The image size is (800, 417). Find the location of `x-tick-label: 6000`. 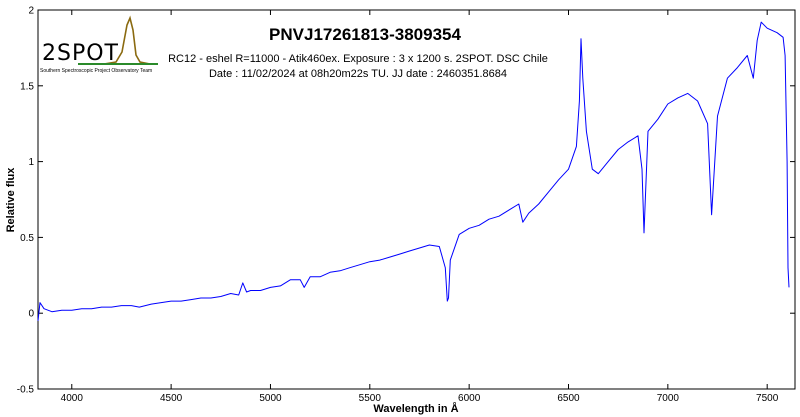

x-tick-label: 6000 is located at coordinates (469, 398).